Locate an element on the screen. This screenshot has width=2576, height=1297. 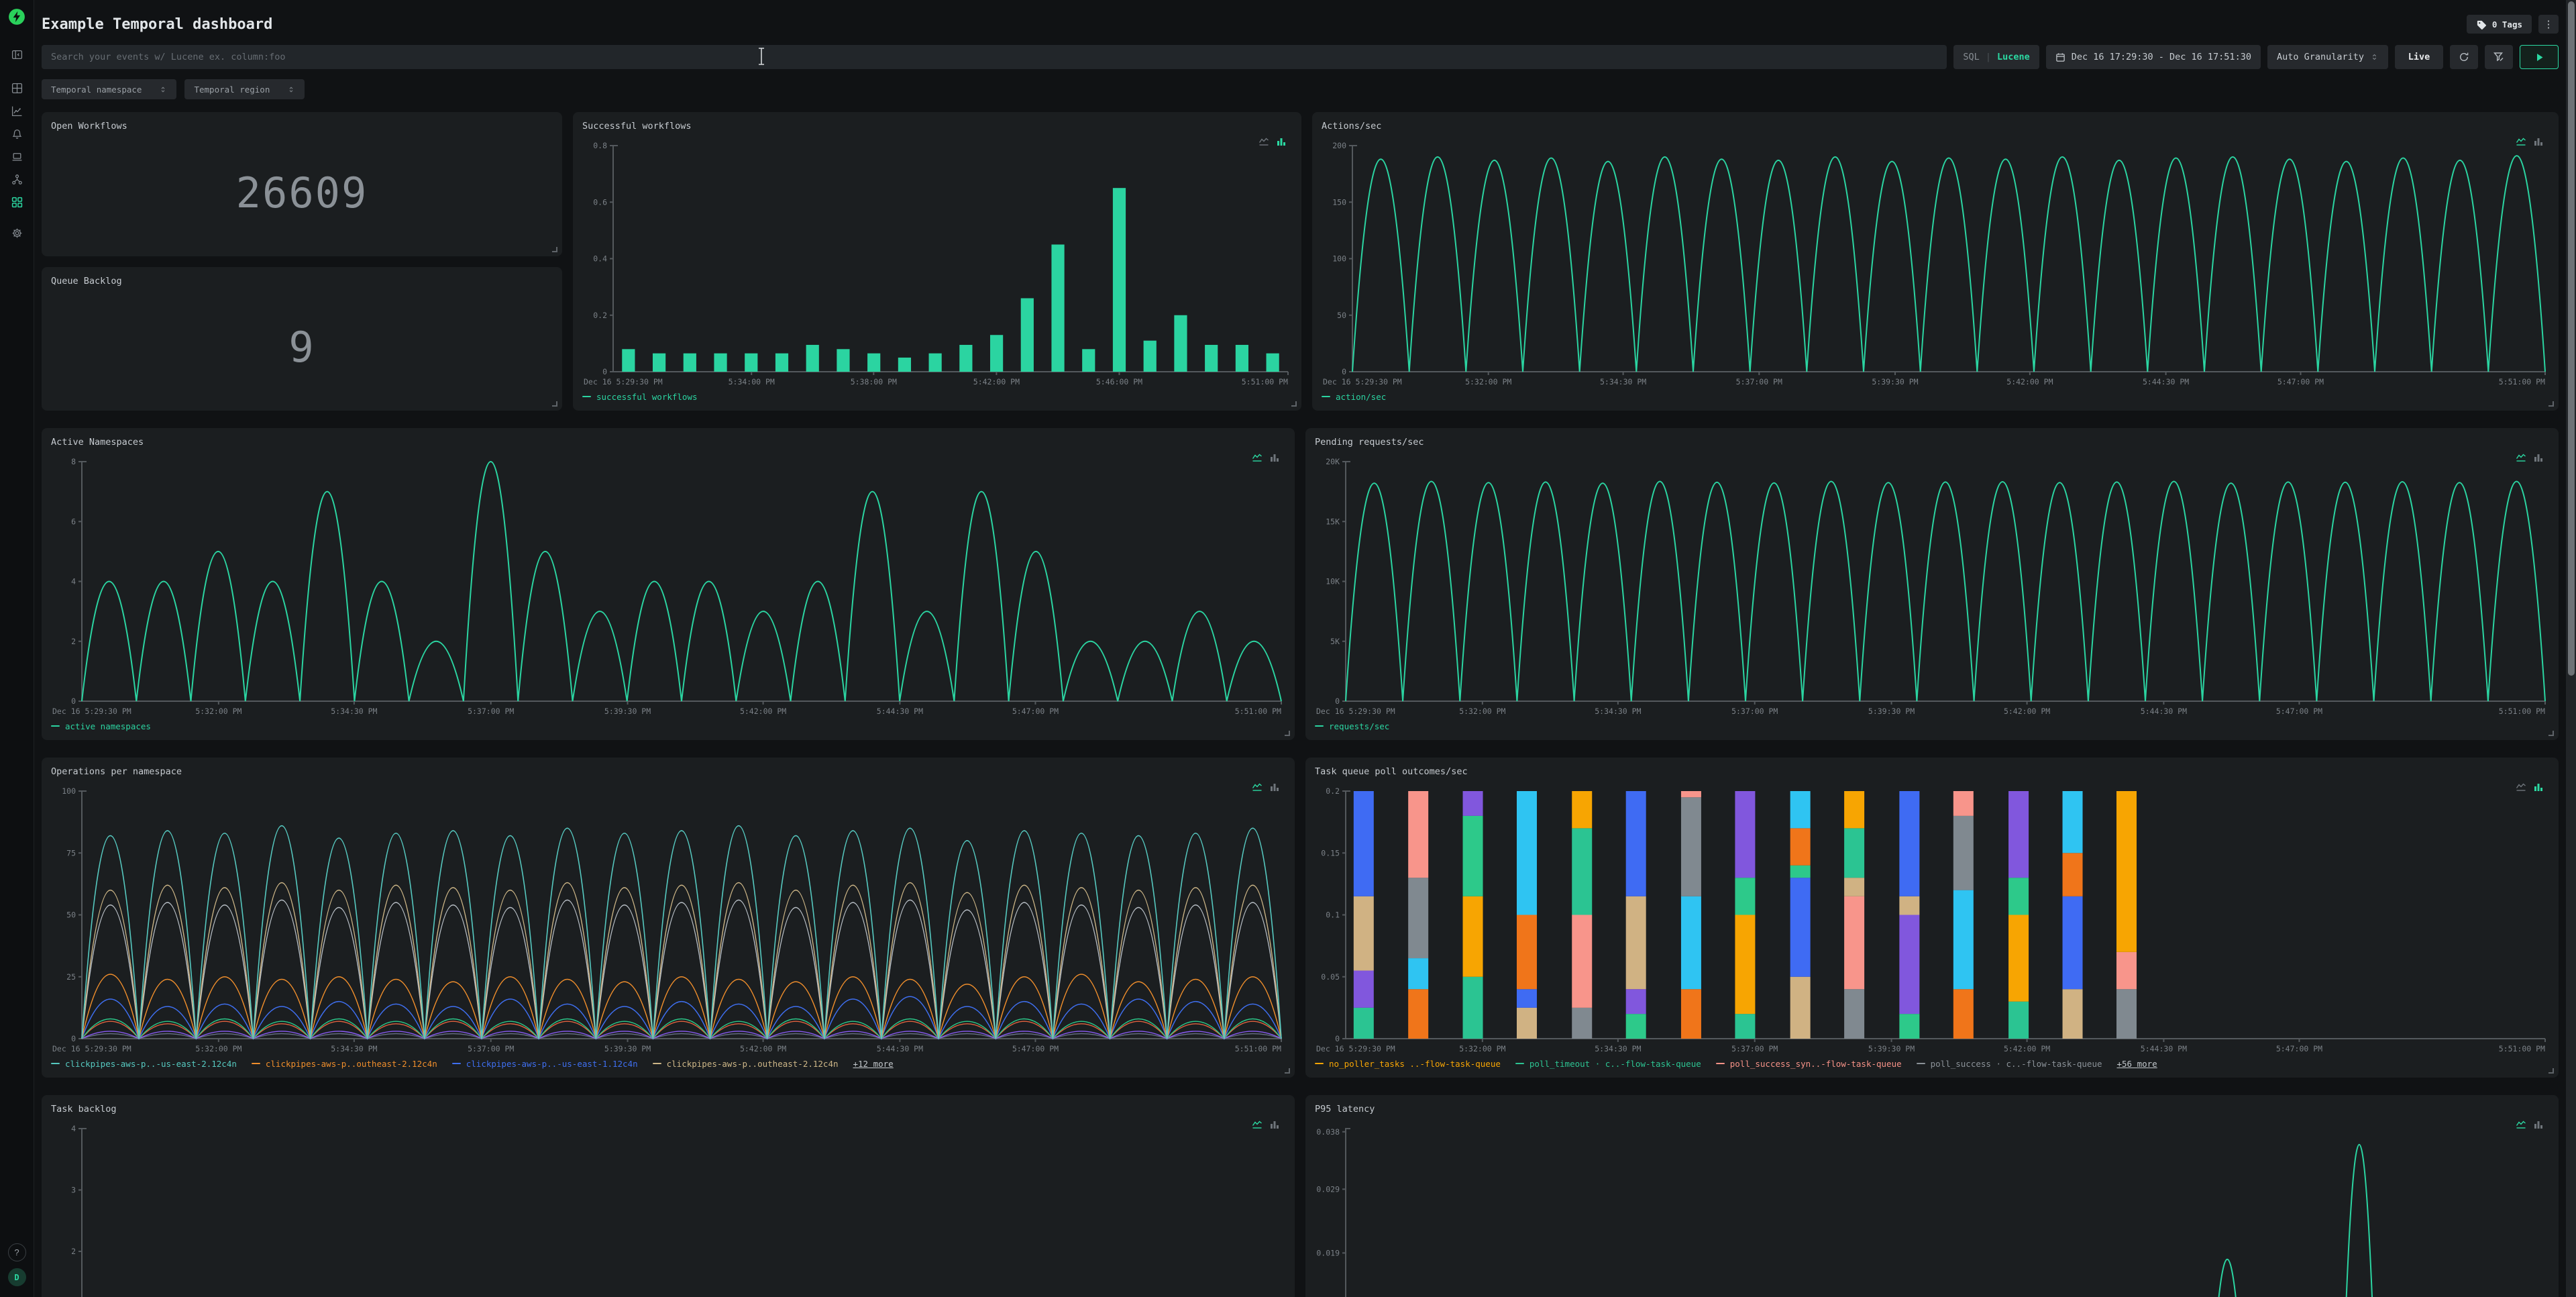
legend-item: successful workflows is located at coordinates (640, 397).